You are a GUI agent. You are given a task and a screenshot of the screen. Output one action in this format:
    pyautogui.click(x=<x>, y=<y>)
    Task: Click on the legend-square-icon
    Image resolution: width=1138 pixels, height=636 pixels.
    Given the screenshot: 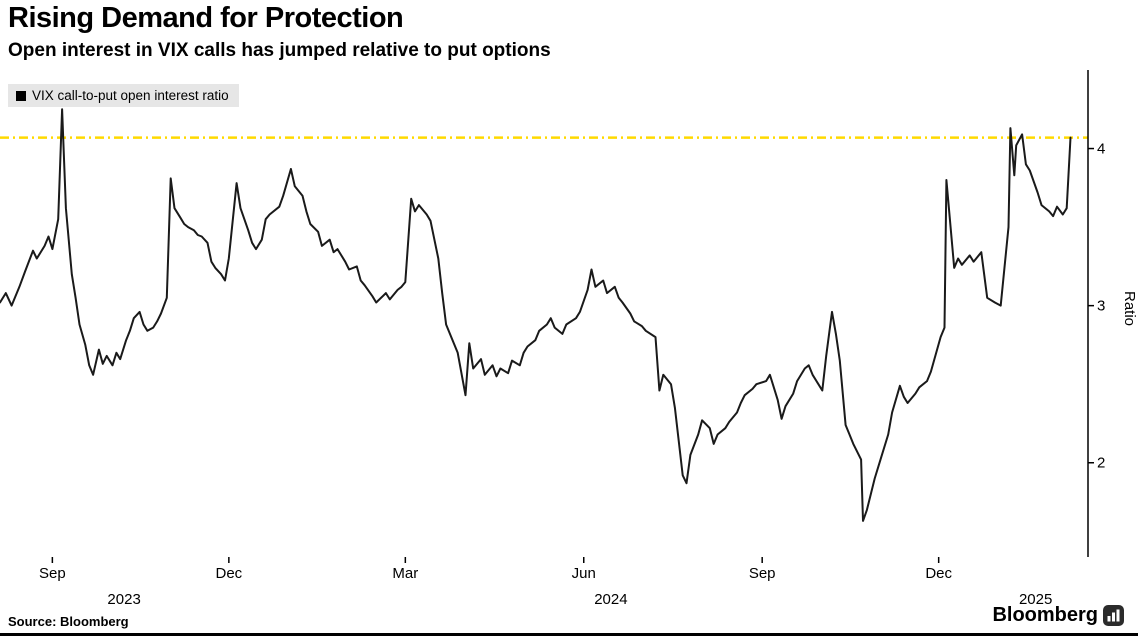 What is the action you would take?
    pyautogui.click(x=21, y=95)
    